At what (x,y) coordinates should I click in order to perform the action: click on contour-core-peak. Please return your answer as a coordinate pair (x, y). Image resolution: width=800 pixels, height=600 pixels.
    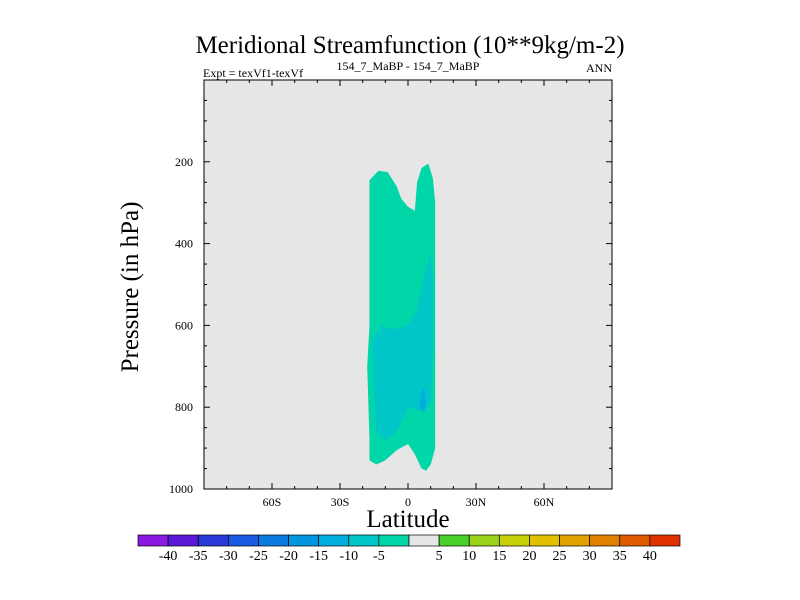
    Looking at the image, I should click on (423, 400).